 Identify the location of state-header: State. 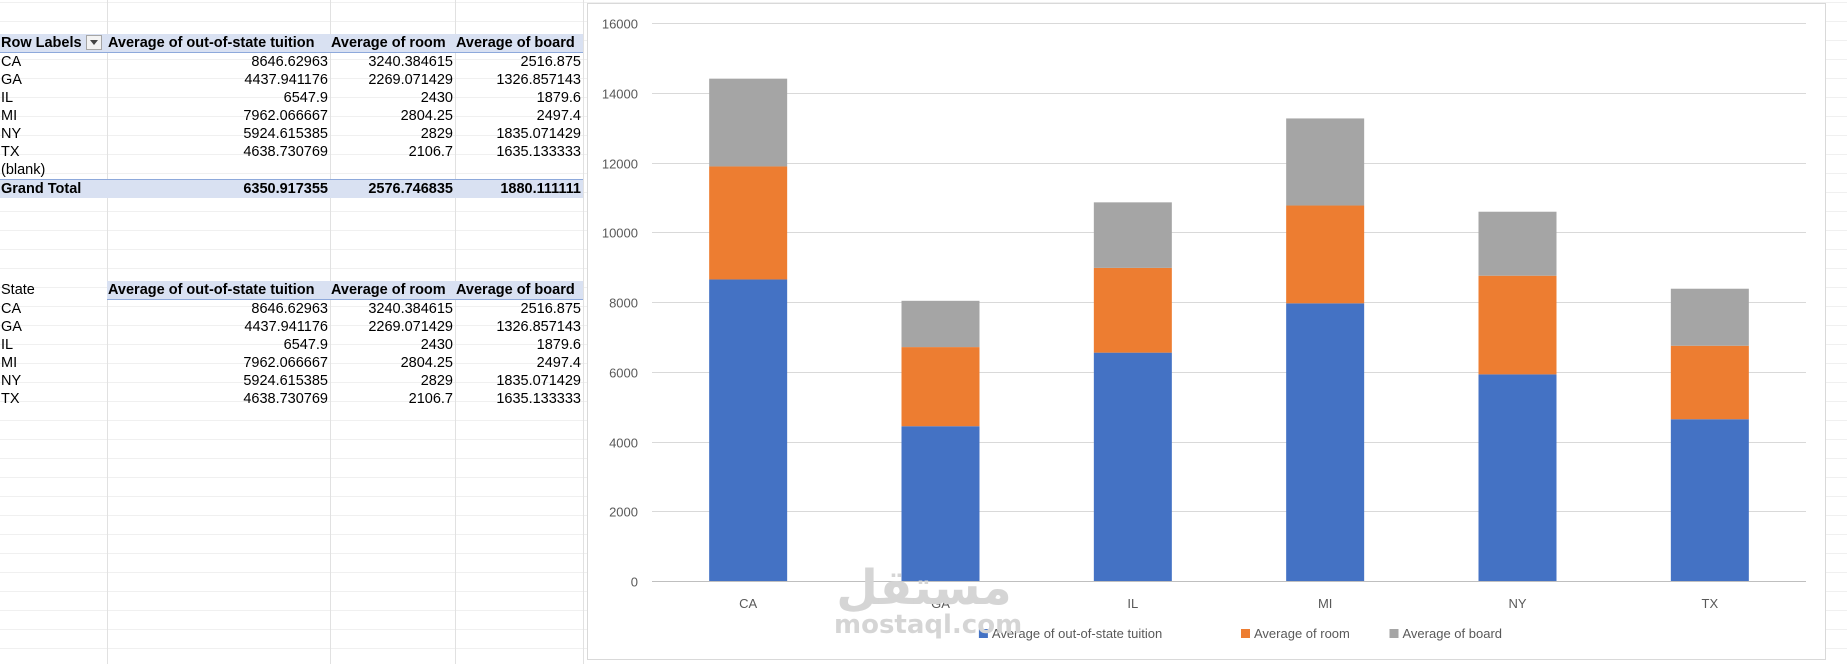
(18, 290).